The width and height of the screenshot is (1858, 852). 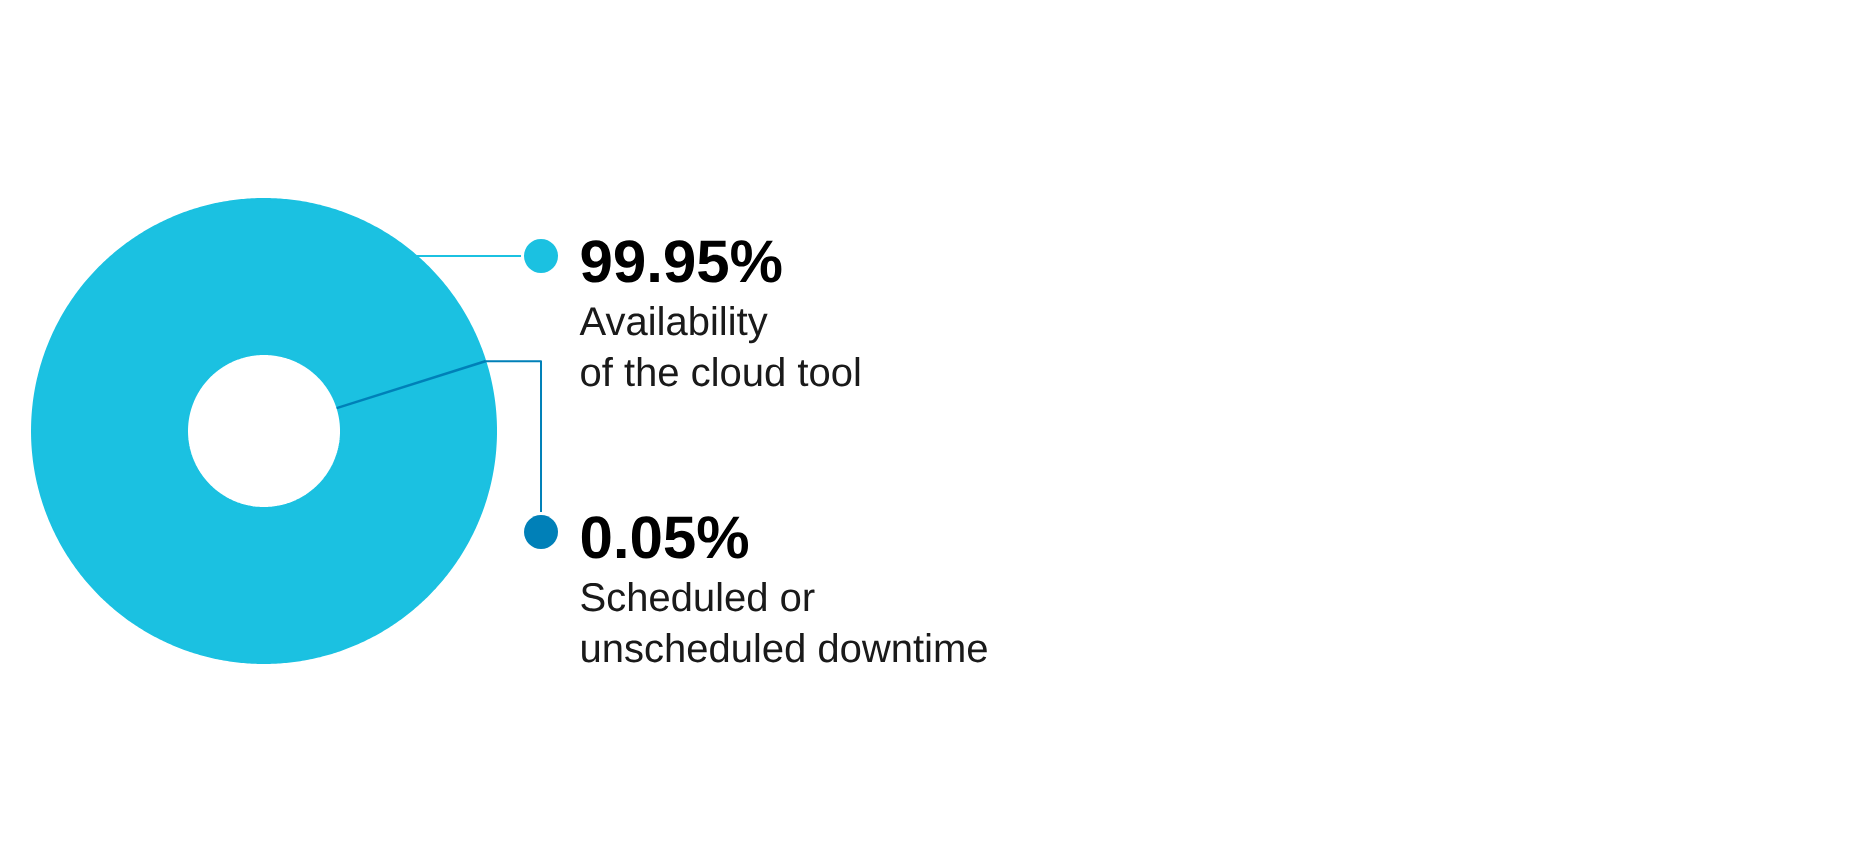 What do you see at coordinates (681, 261) in the screenshot?
I see `data-label: 99.95%` at bounding box center [681, 261].